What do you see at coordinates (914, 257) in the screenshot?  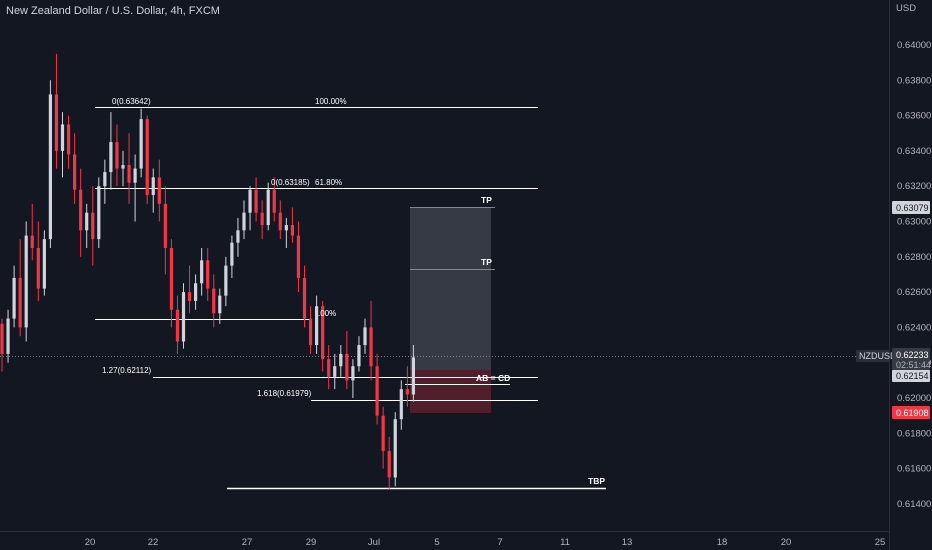 I see `y-tick-label: 0.62800` at bounding box center [914, 257].